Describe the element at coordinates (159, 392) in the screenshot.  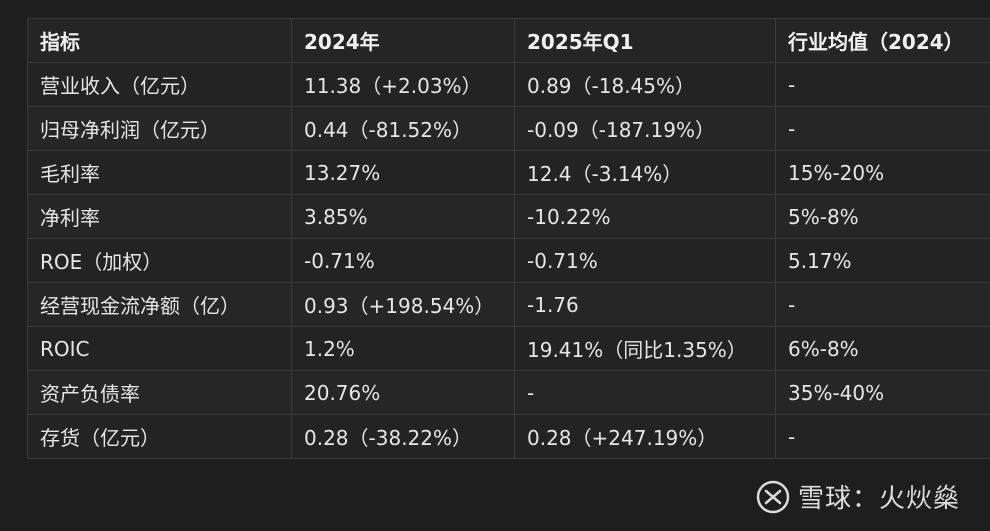
I see `table-cell: 资产负债率` at that location.